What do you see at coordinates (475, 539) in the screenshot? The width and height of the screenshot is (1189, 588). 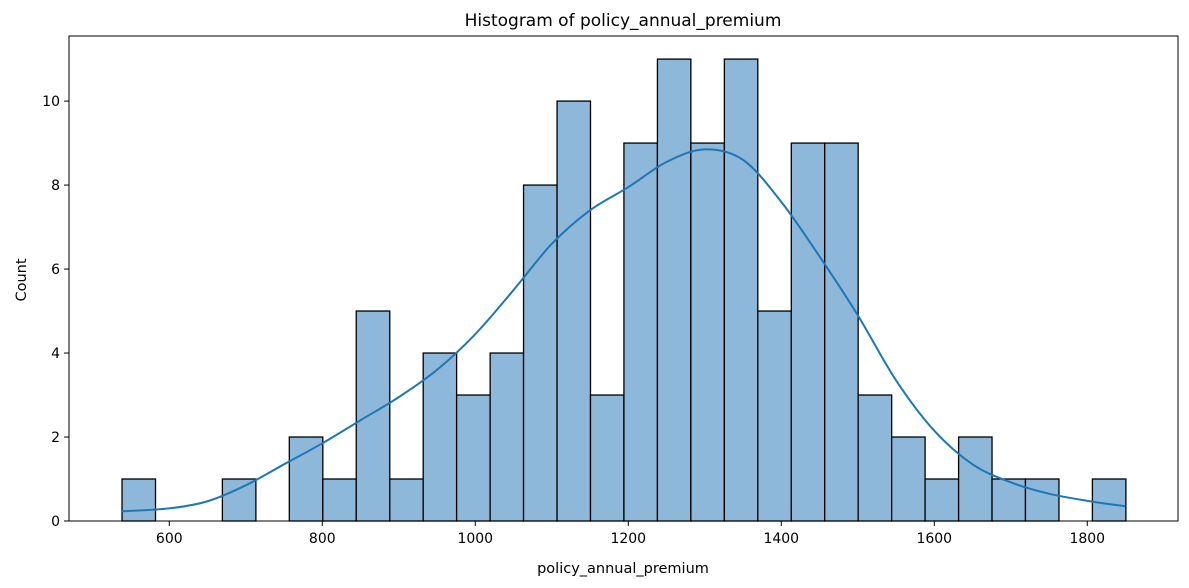 I see `x-tick-label: 1000` at bounding box center [475, 539].